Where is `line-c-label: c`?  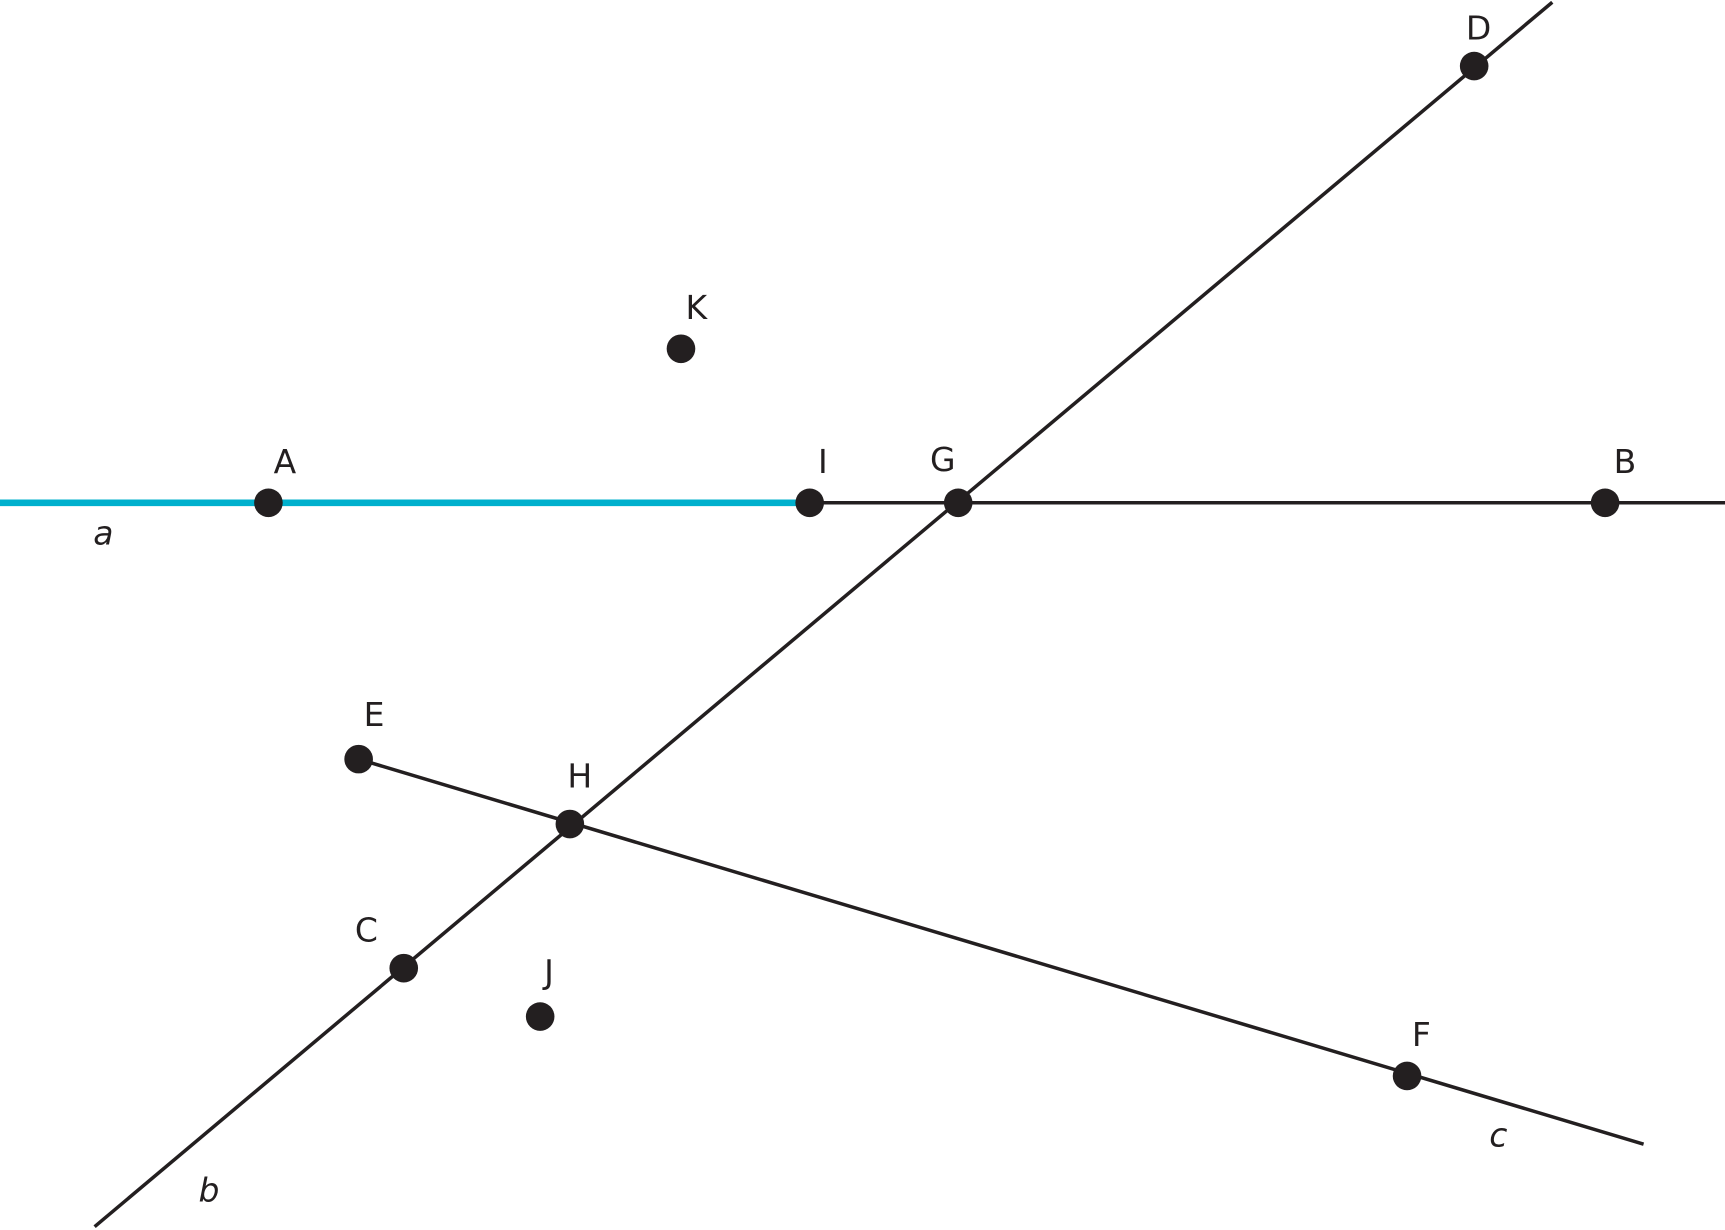
line-c-label: c is located at coordinates (1498, 1134).